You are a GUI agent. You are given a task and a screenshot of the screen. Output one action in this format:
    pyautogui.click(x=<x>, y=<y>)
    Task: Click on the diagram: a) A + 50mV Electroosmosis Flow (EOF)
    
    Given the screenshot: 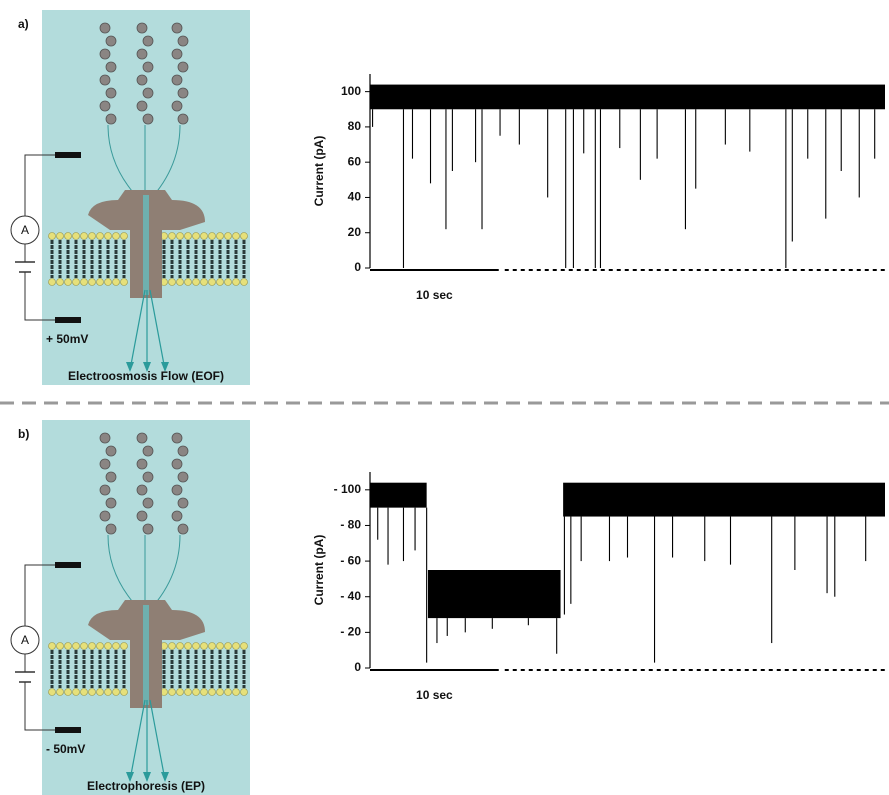 What is the action you would take?
    pyautogui.click(x=130, y=197)
    